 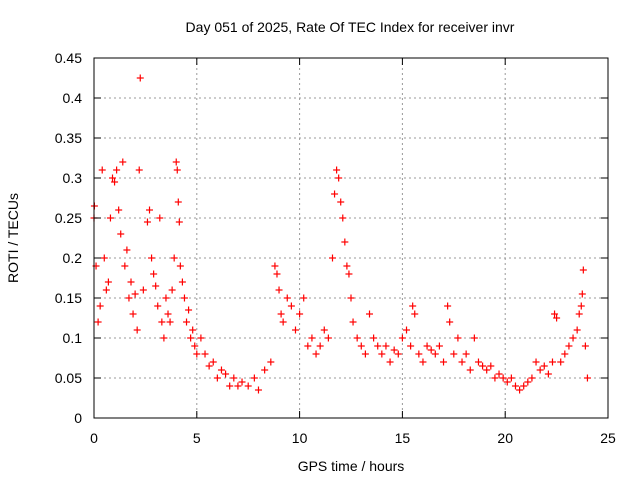 I want to click on y-tick-label: 0.4, so click(x=73, y=98).